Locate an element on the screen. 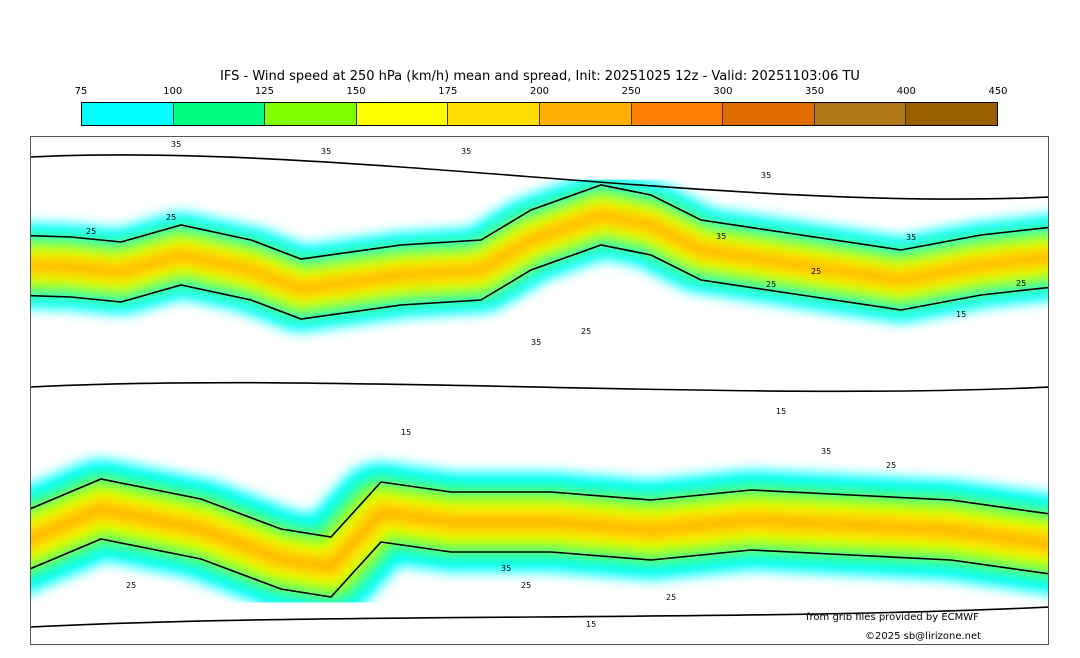  colorbar-tick-label: 125 is located at coordinates (264, 91).